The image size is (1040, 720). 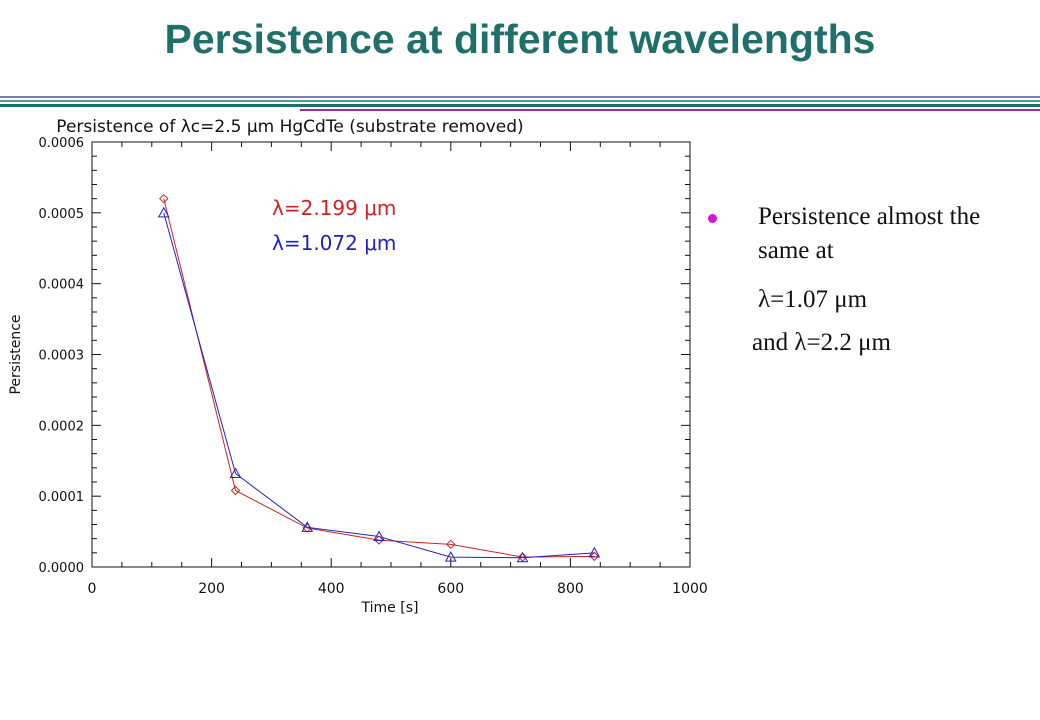 What do you see at coordinates (62, 568) in the screenshot?
I see `y-tick-label: 0.0000` at bounding box center [62, 568].